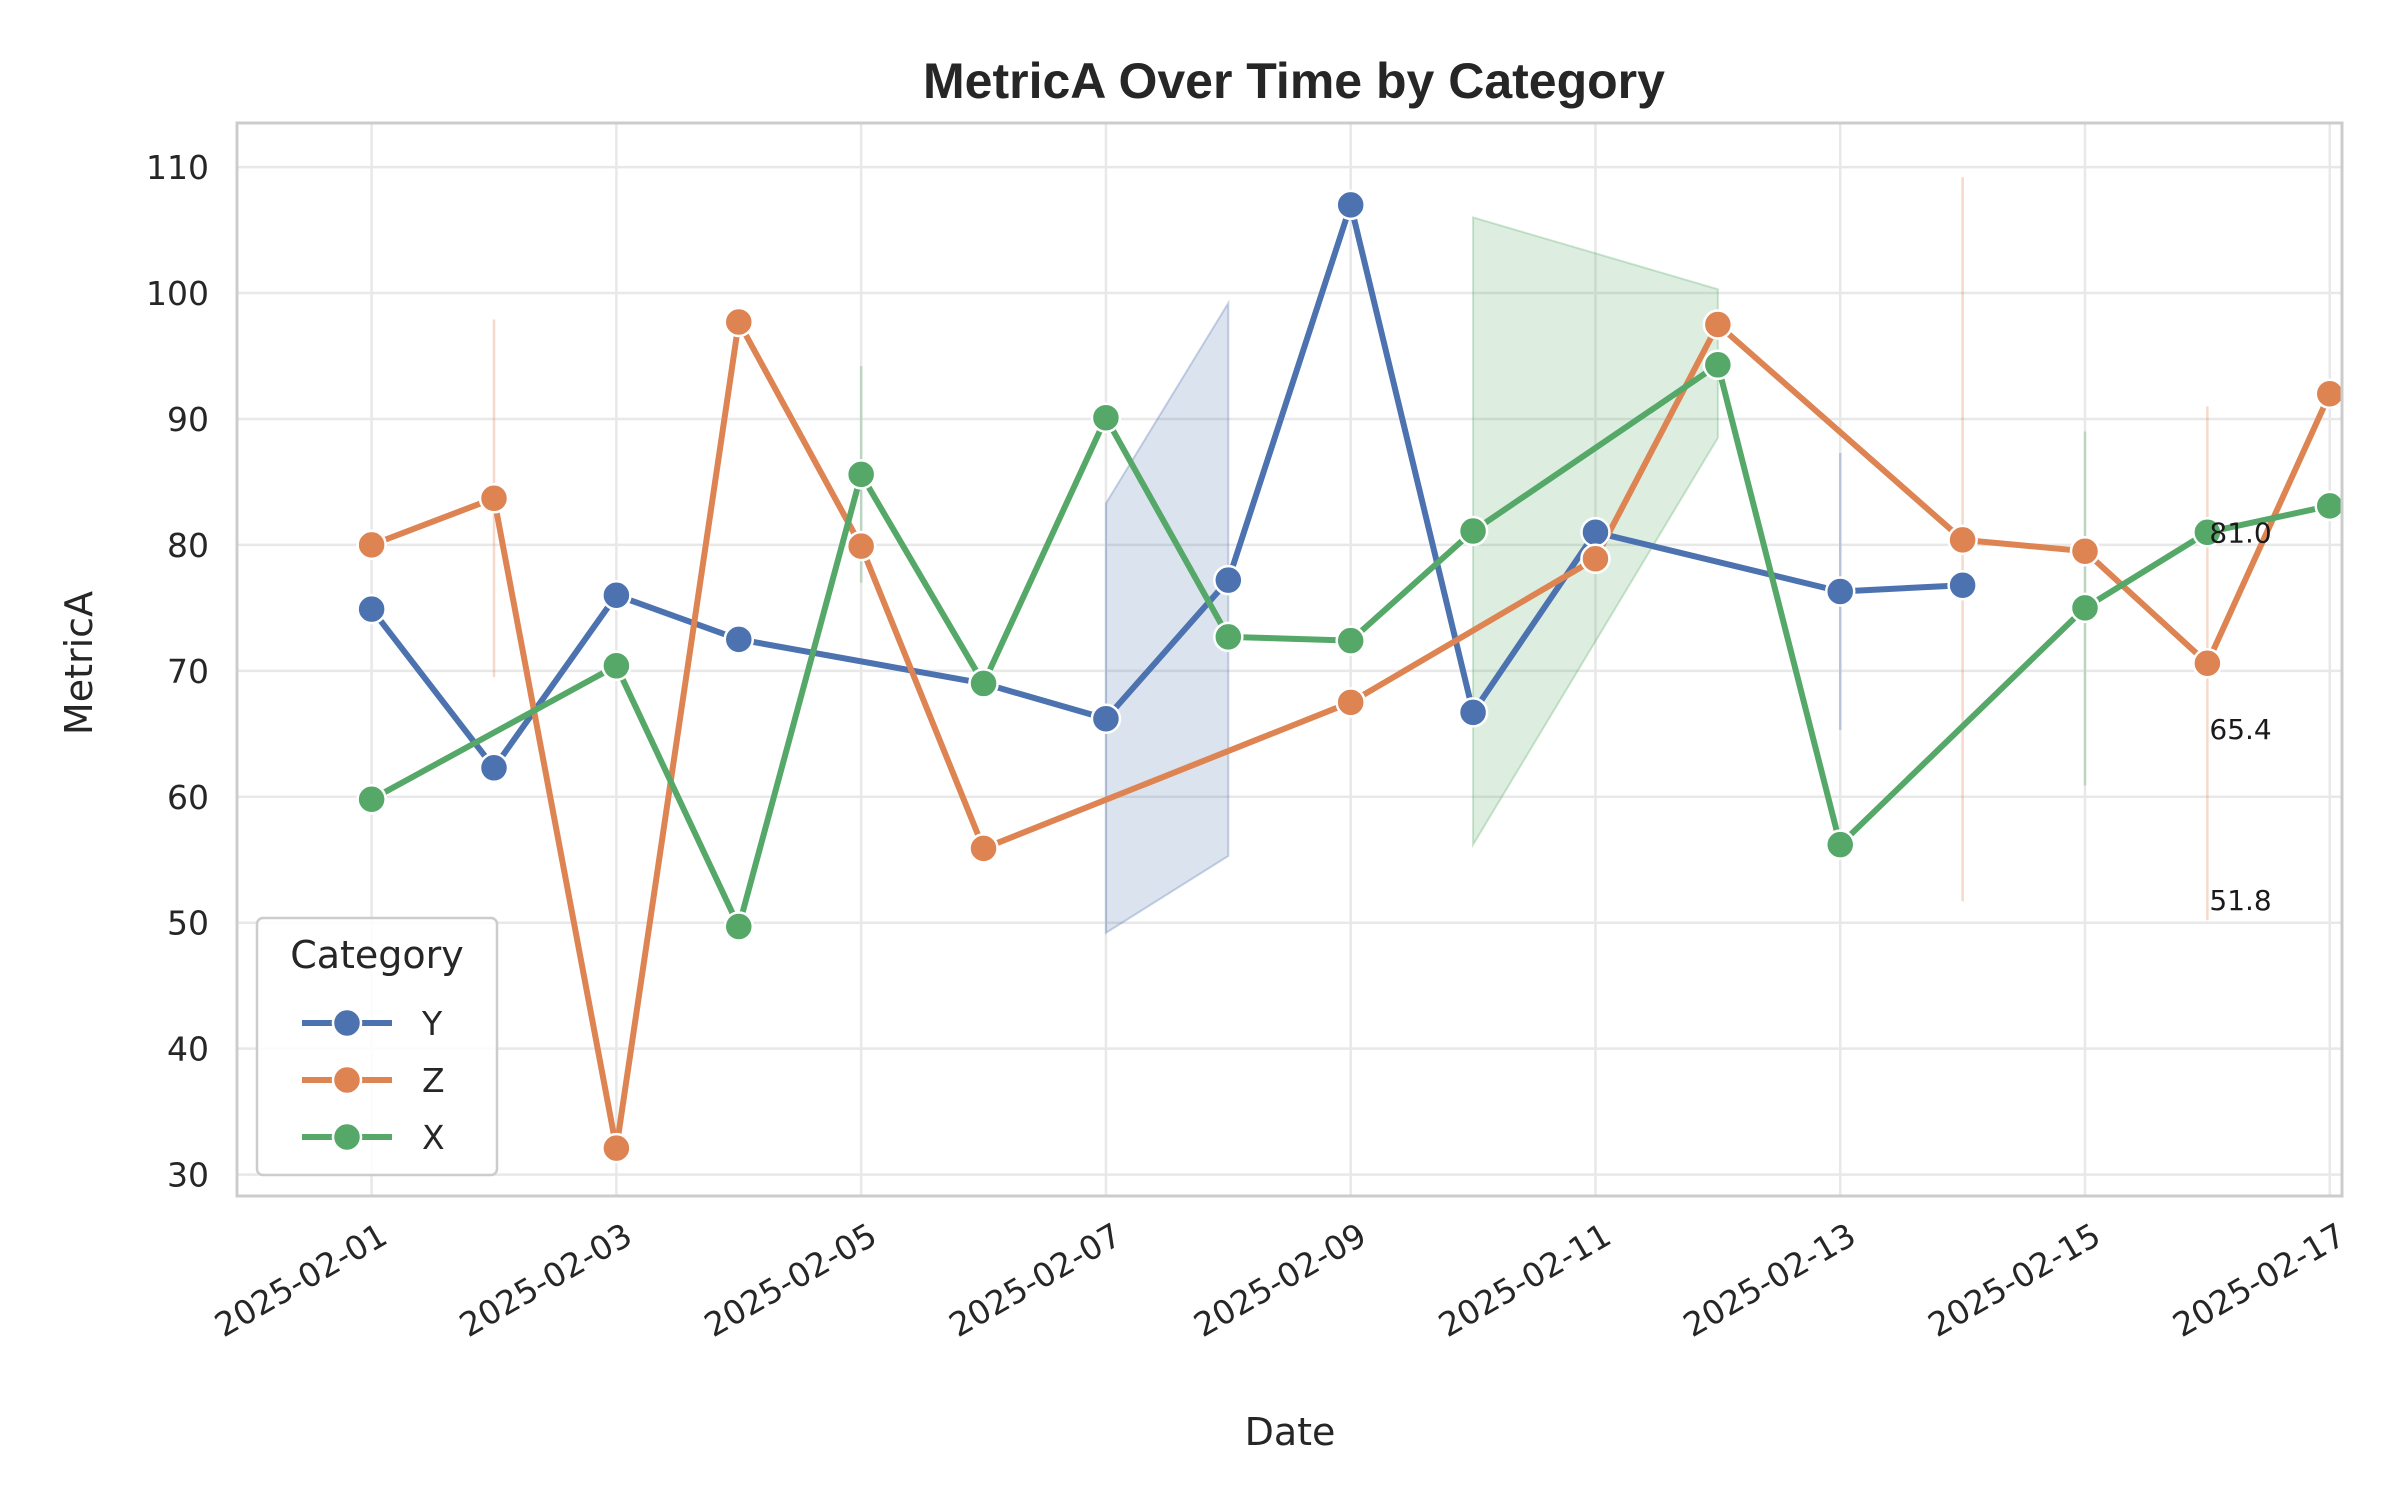 The height and width of the screenshot is (1500, 2400). Describe the element at coordinates (791, 1280) in the screenshot. I see `x-tick-label: 2025-02-05` at that location.